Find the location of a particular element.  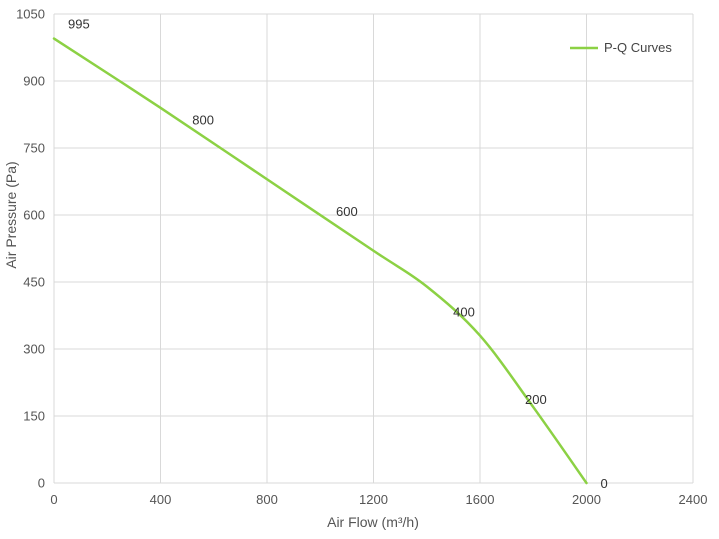

y-tick-label: 900 is located at coordinates (34, 81).